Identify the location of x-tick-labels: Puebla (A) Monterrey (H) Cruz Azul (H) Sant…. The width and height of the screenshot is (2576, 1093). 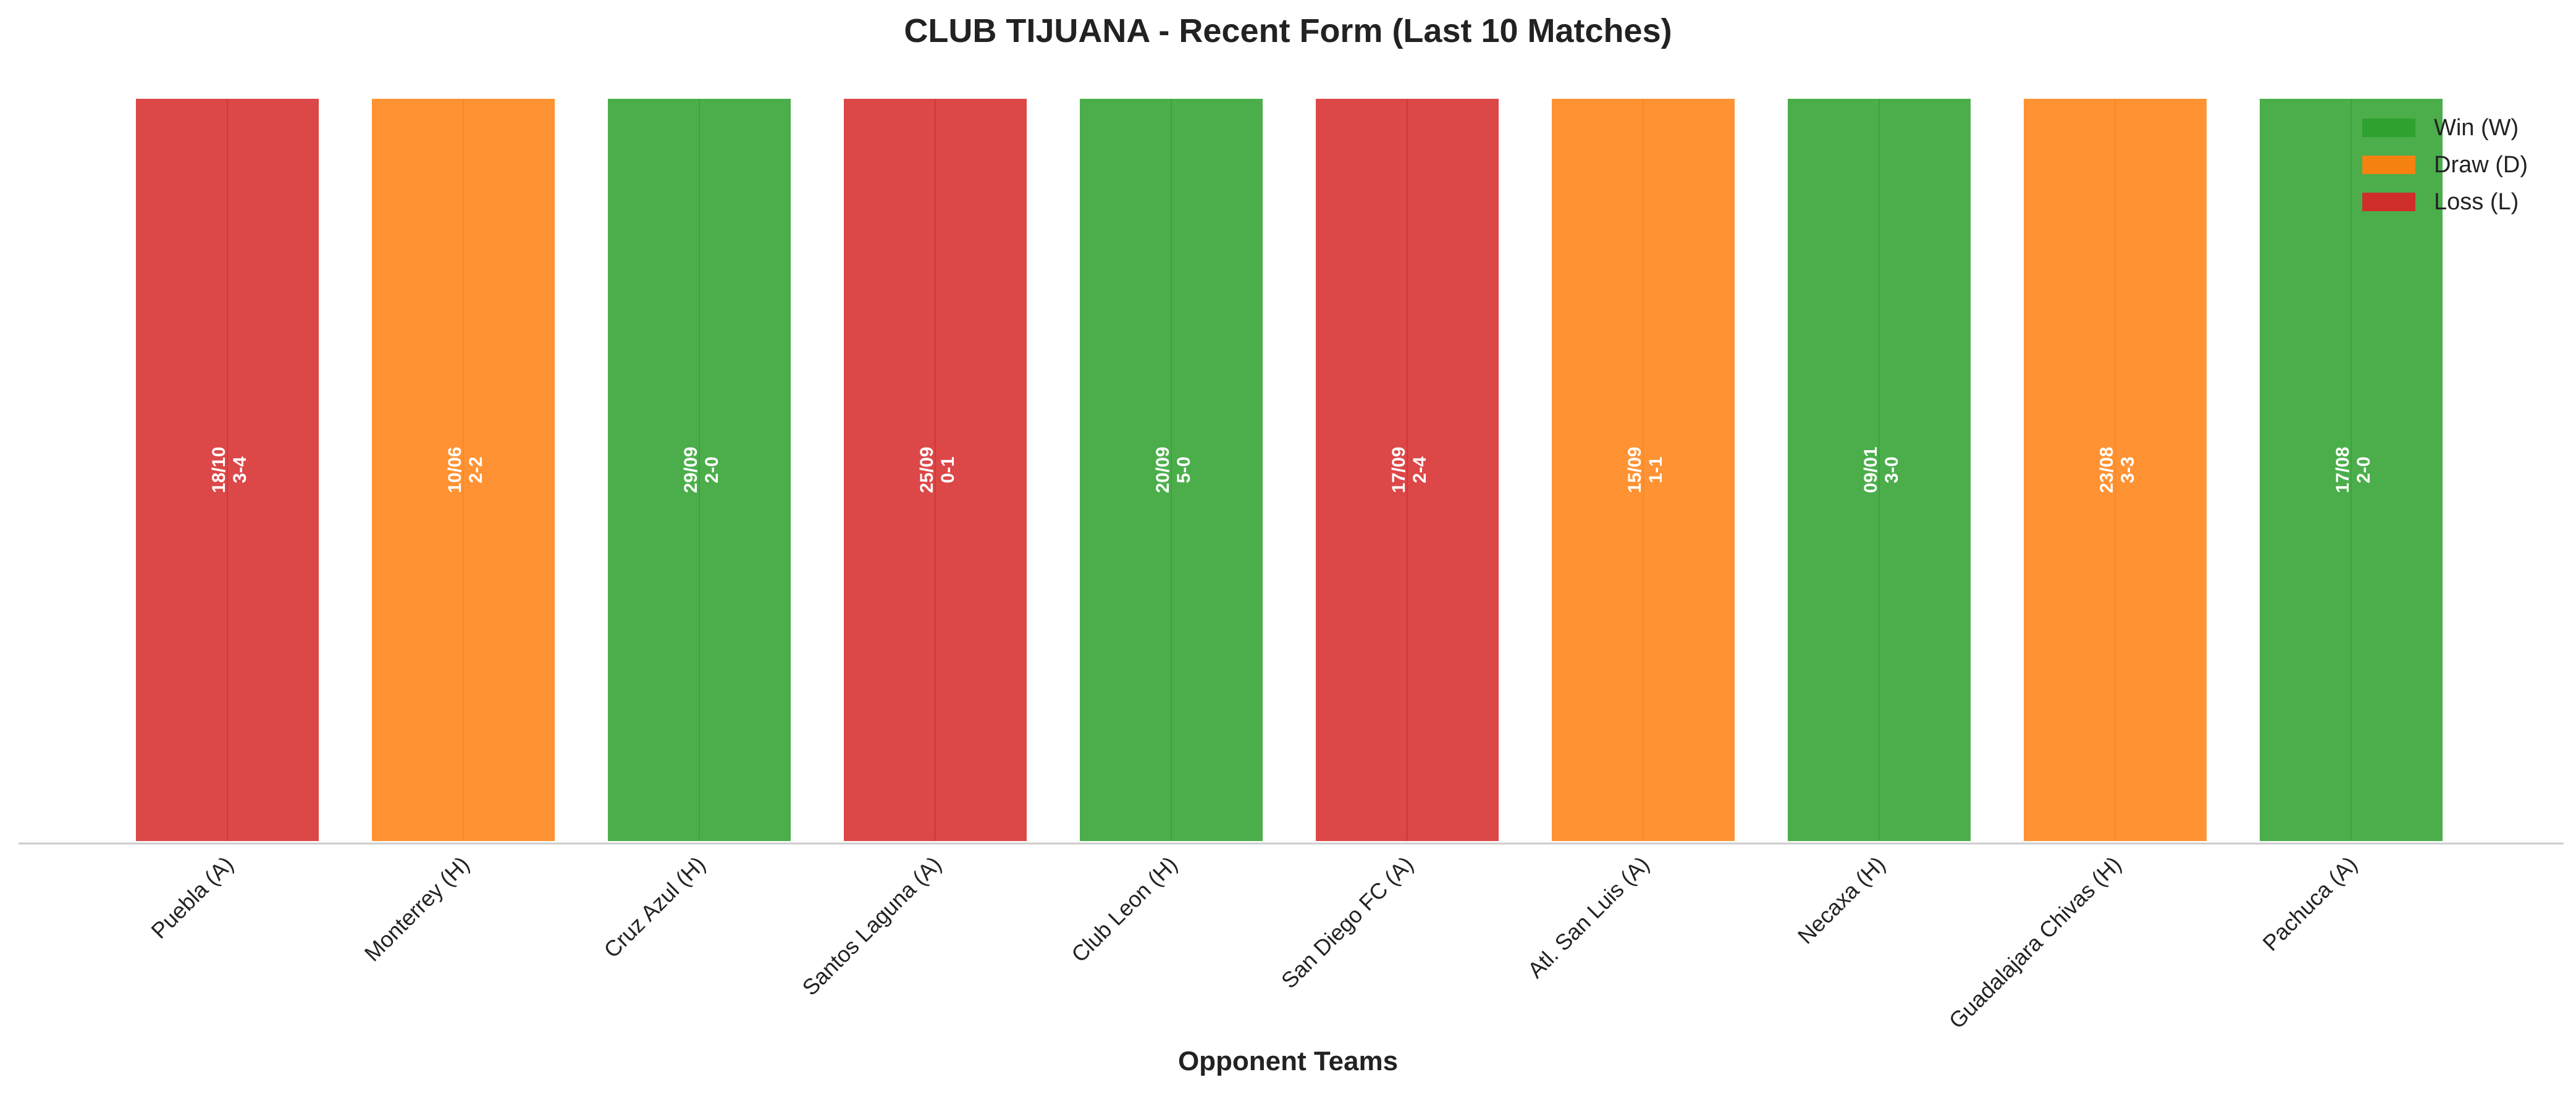
(1254, 943).